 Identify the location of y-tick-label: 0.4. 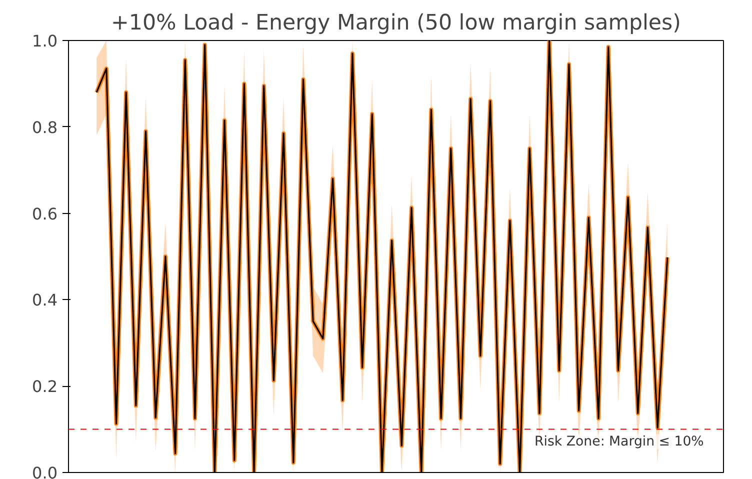
(45, 300).